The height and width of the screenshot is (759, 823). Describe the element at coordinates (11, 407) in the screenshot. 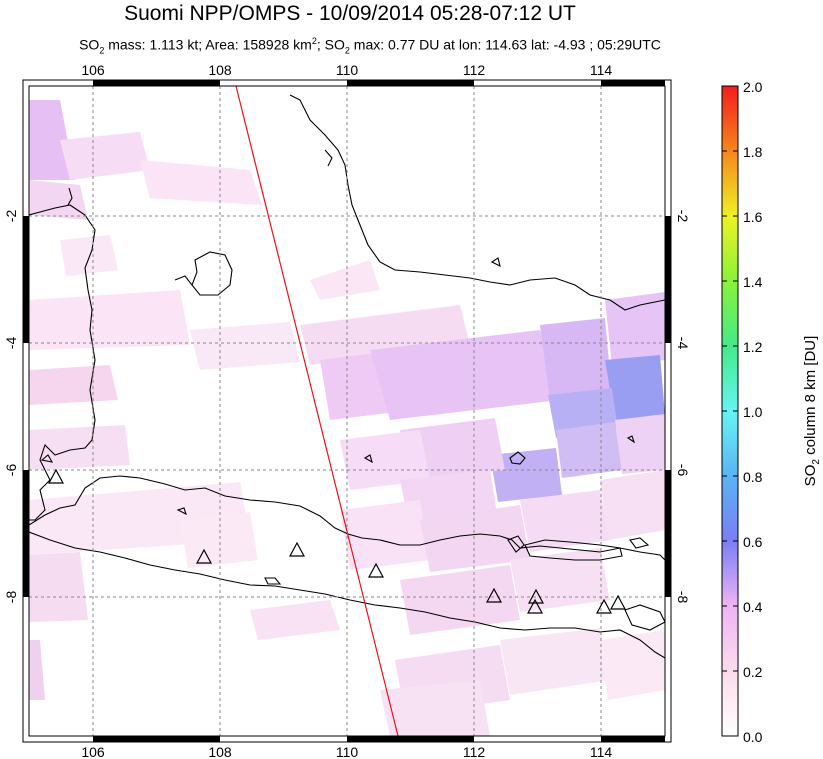

I see `left-lat-labels: -2 -4 -6 -8` at that location.